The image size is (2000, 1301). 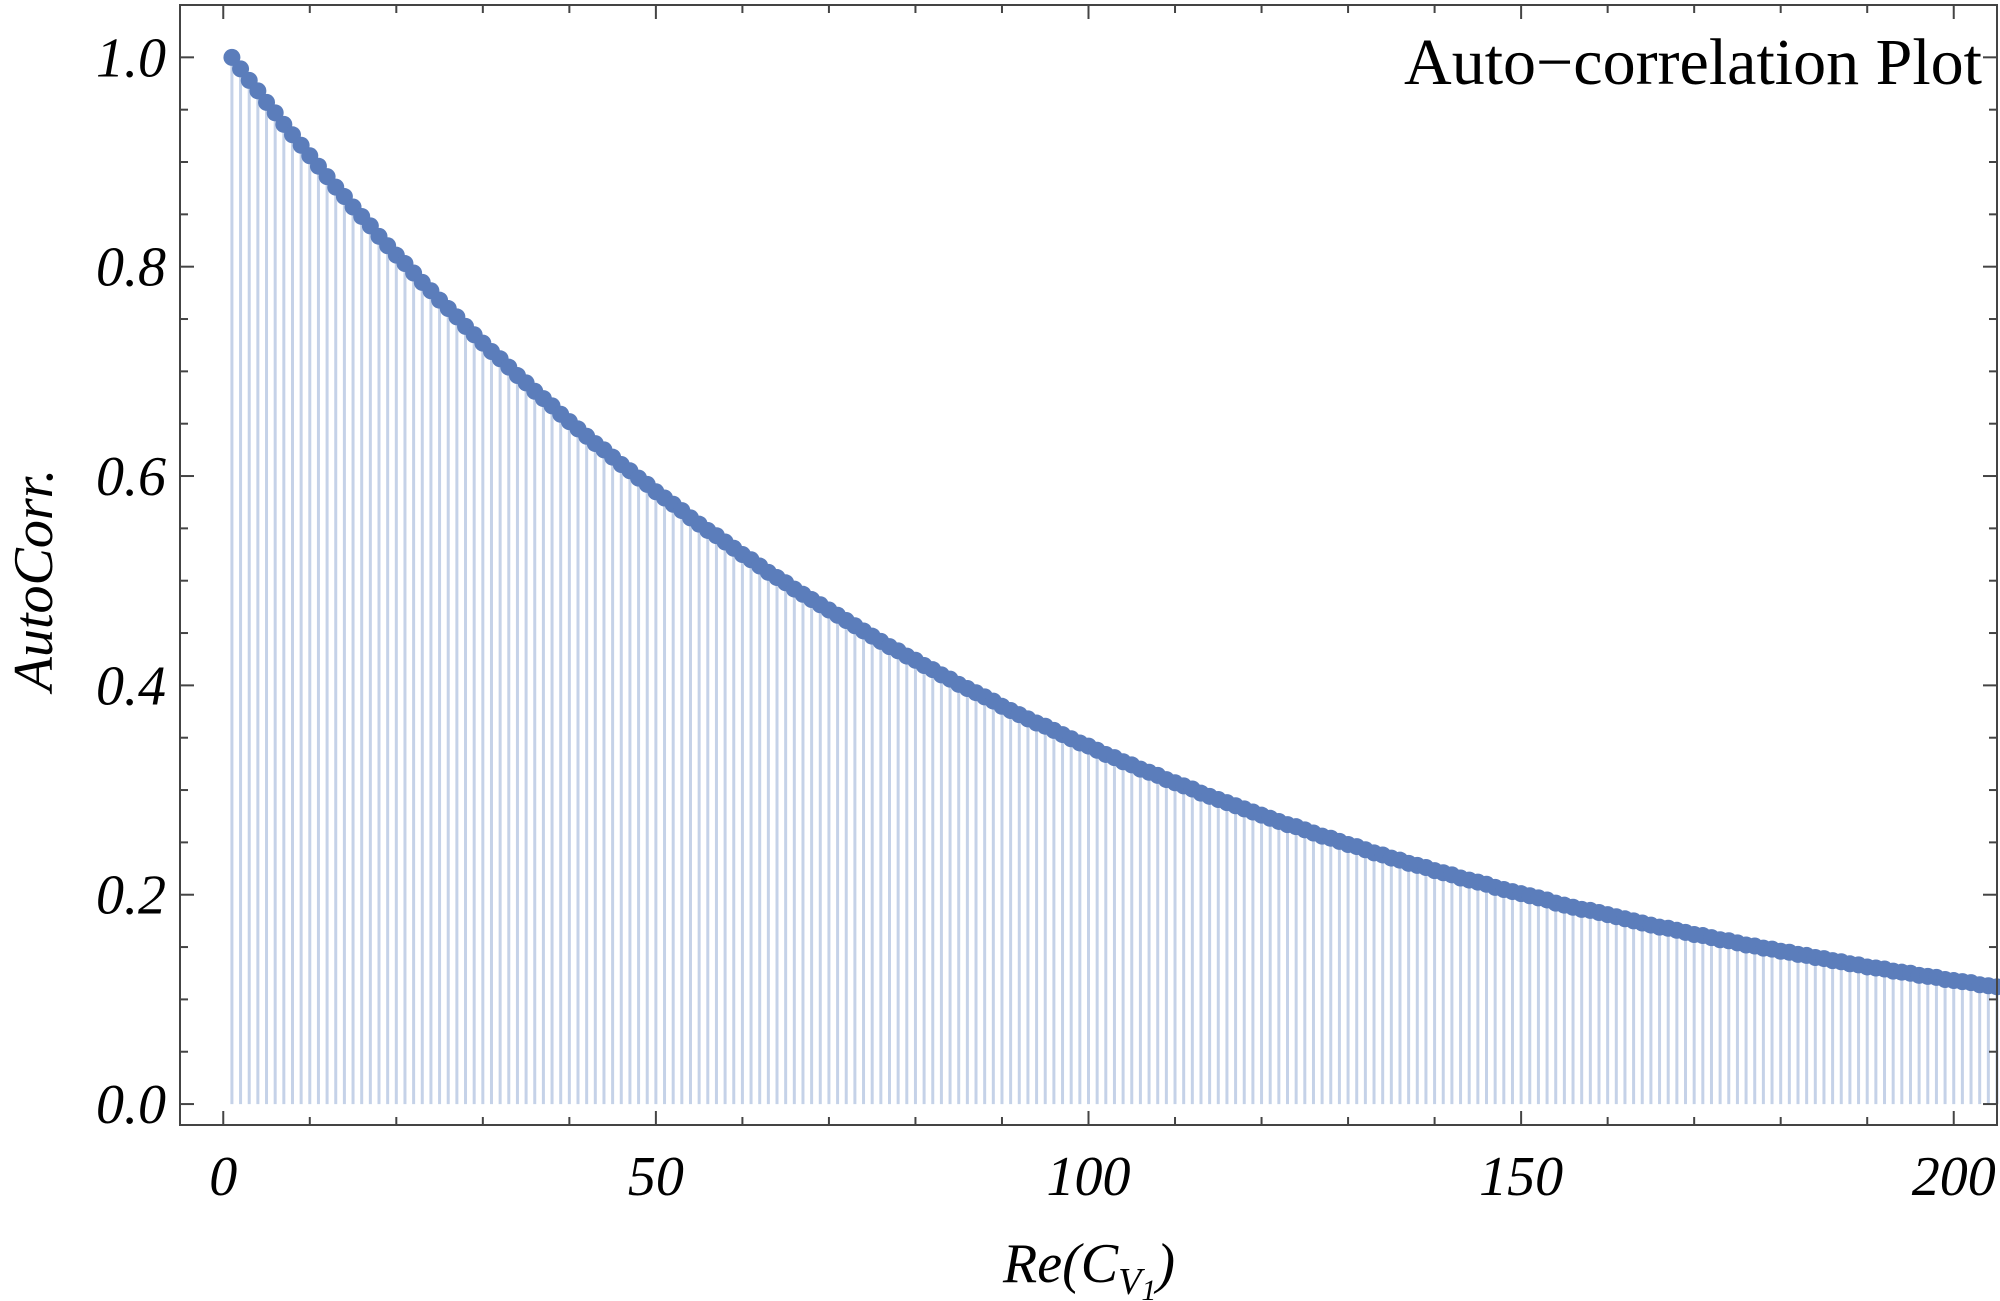 I want to click on x-axis-label-subsub: 1, so click(x=1148, y=1287).